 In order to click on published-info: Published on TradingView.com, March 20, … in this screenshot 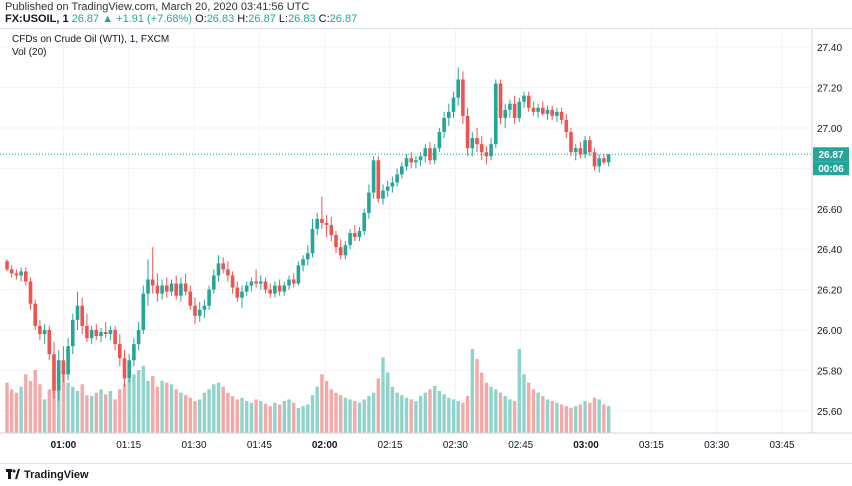, I will do `click(157, 7)`.